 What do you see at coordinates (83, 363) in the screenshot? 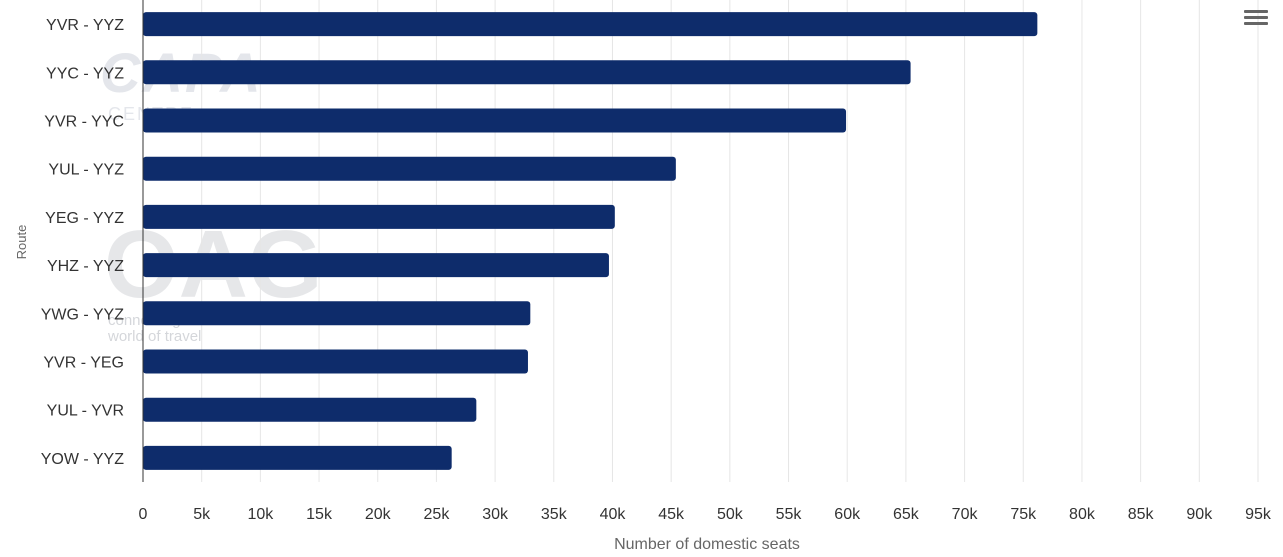
I see `y-tick-label: YVR - YEG` at bounding box center [83, 363].